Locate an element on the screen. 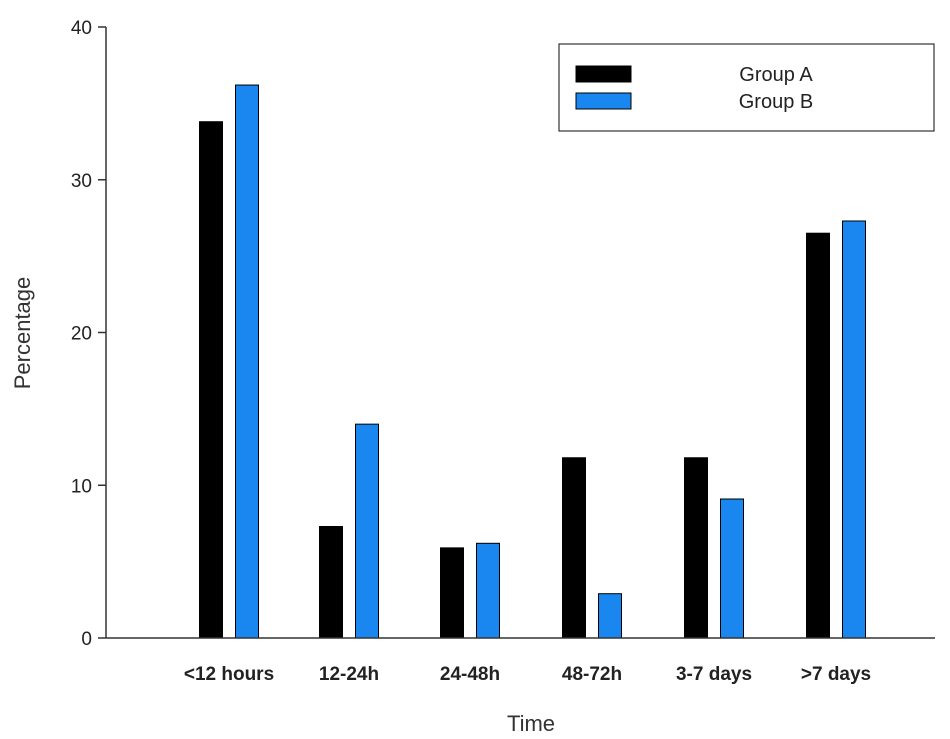 The image size is (950, 739). x-axis-title: Time is located at coordinates (531, 723).